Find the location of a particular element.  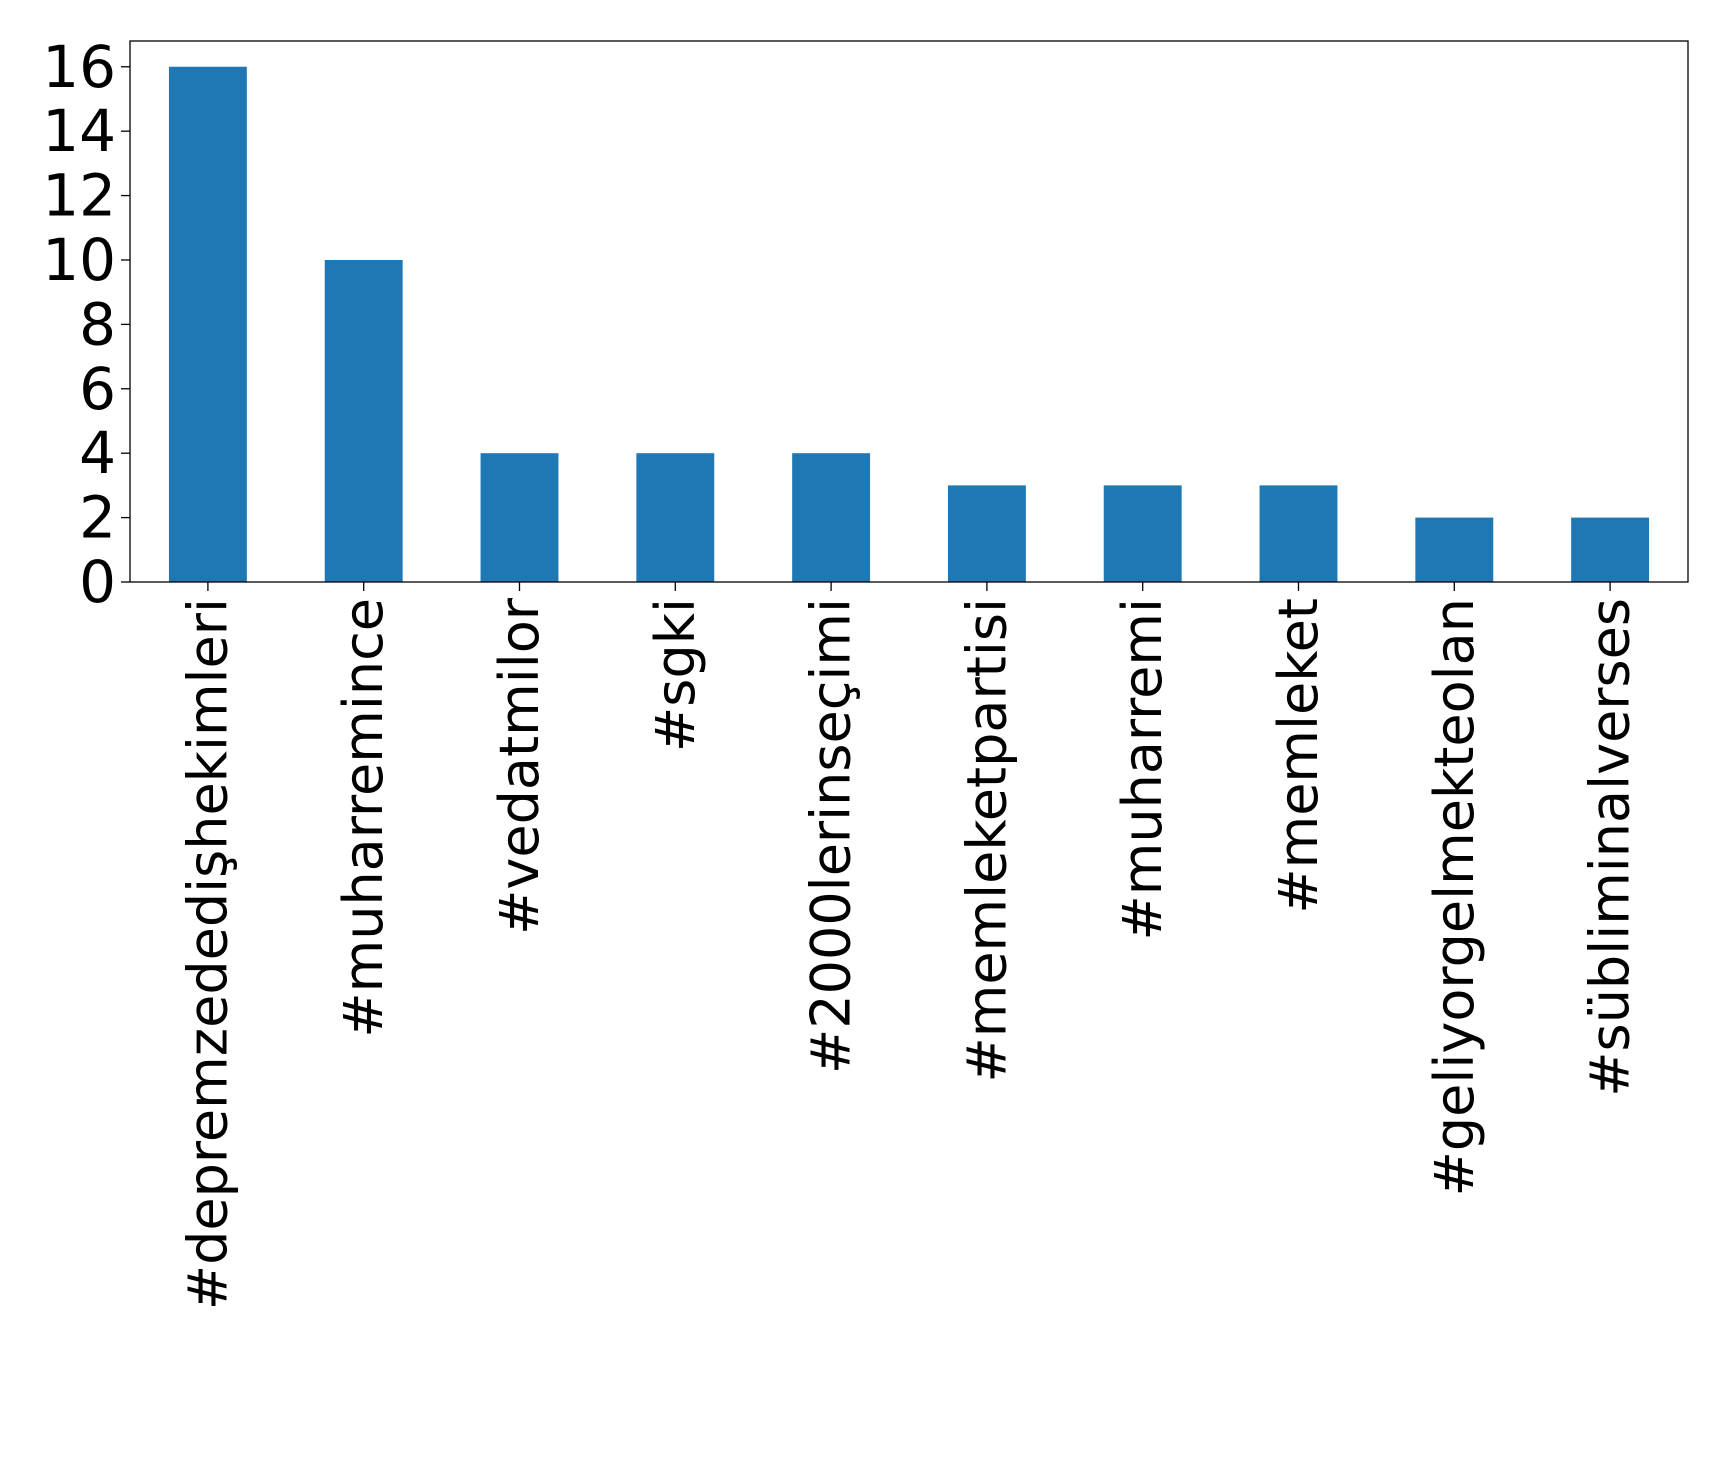

y-tick-label: 0 is located at coordinates (97, 582).